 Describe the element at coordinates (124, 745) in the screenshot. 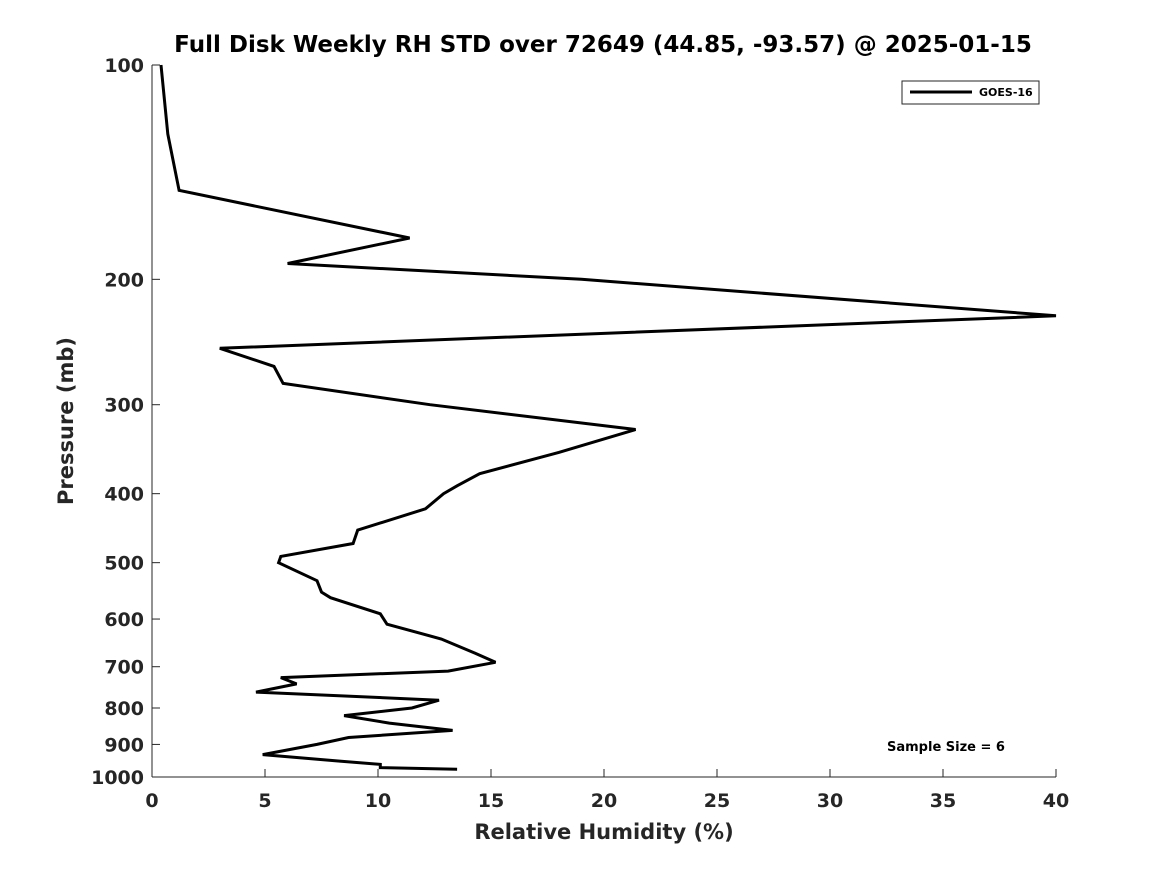

I see `y-tick-label: 900` at that location.